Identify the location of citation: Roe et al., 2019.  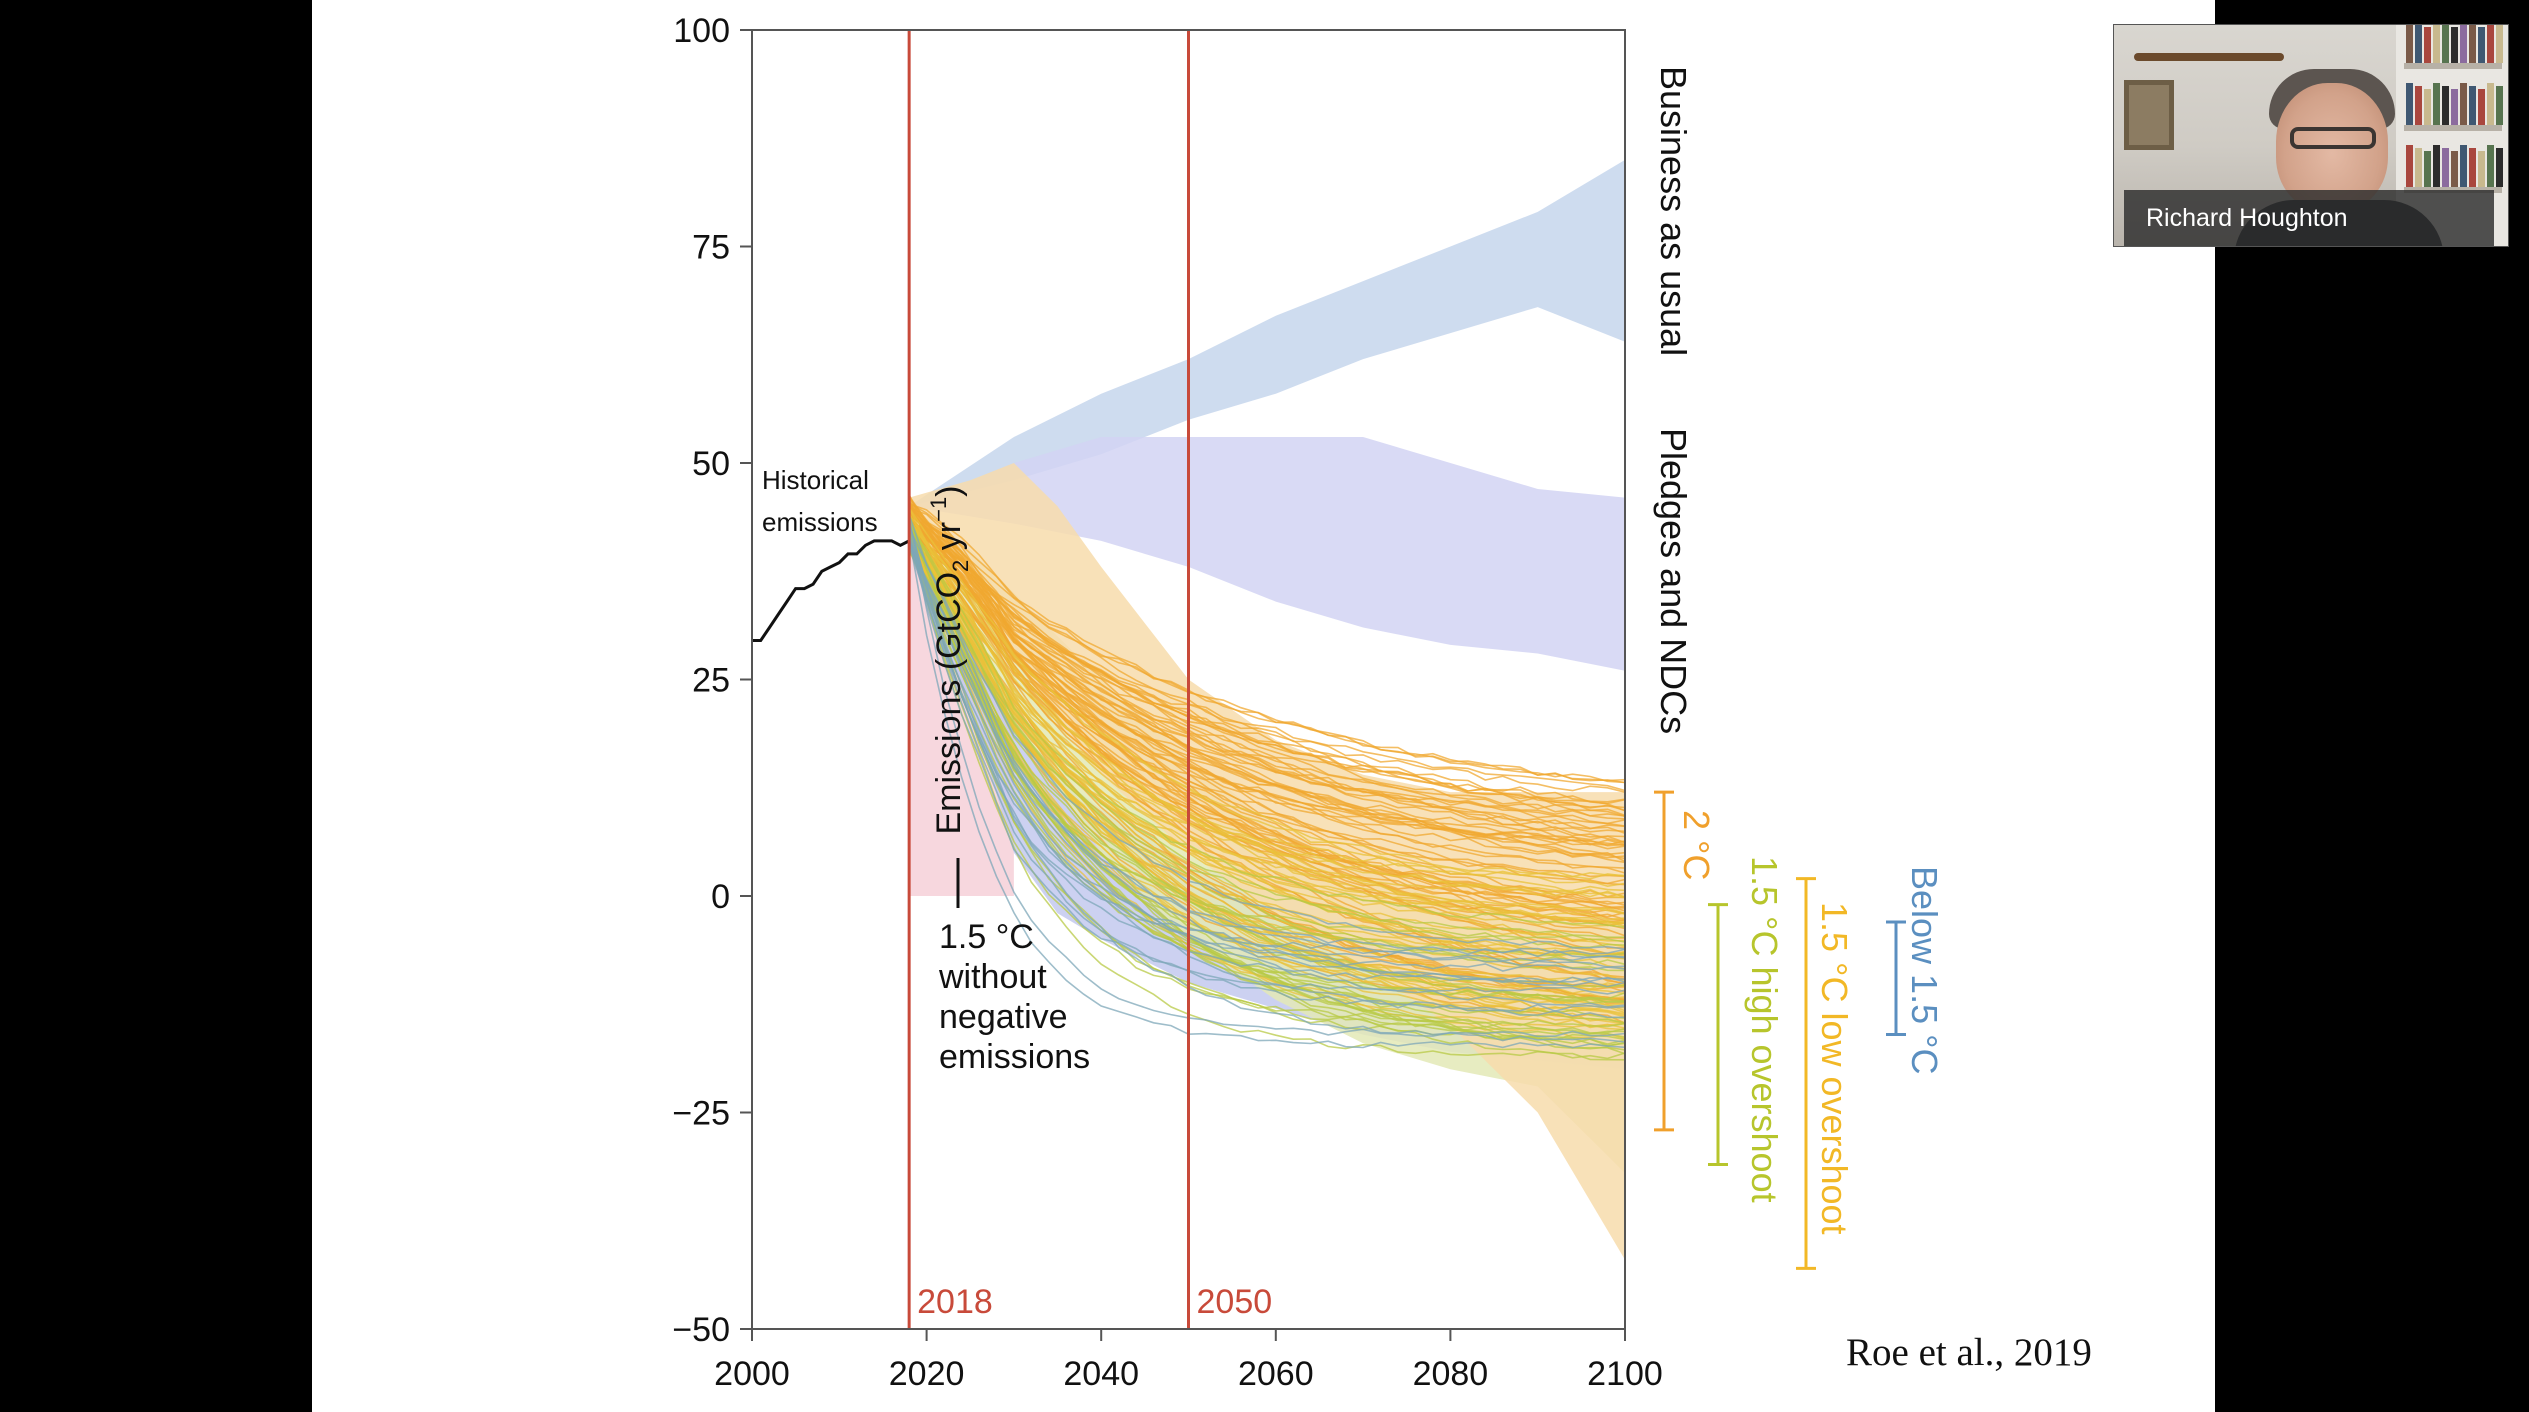
(1969, 1352).